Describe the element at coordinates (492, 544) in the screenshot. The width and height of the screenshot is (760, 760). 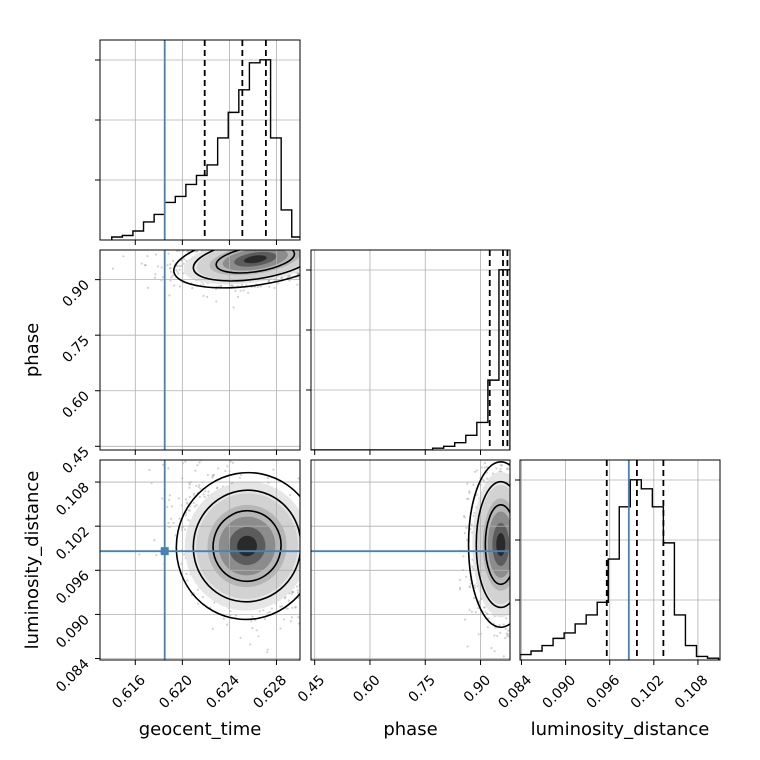
I see `contour-line` at that location.